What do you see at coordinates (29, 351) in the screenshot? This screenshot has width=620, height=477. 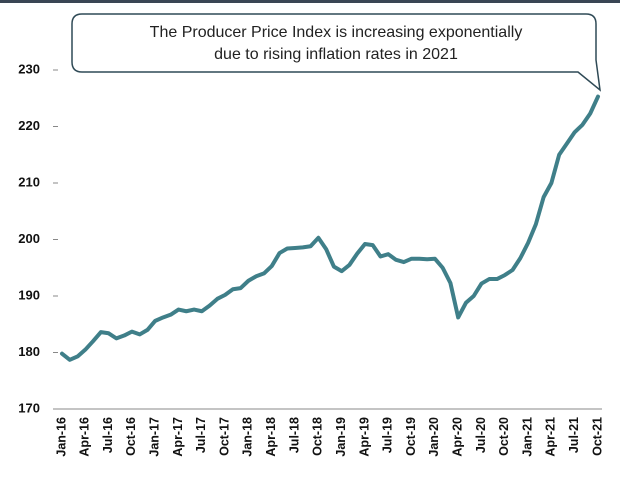 I see `y-tick-label: 180` at bounding box center [29, 351].